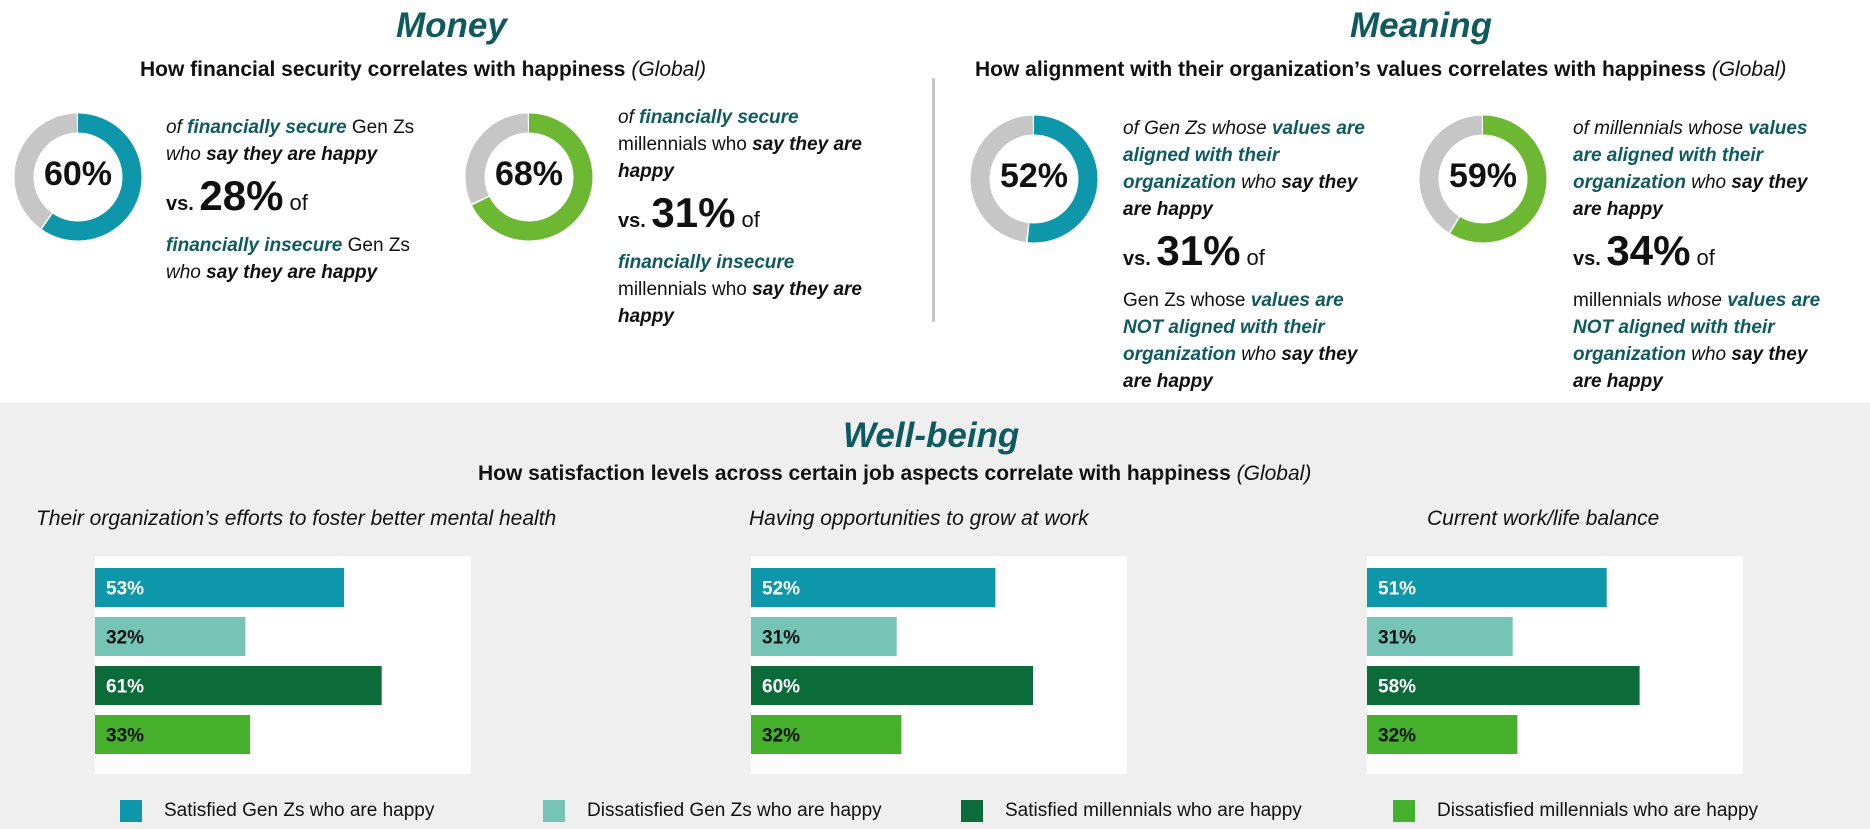 Image resolution: width=1870 pixels, height=829 pixels. Describe the element at coordinates (529, 174) in the screenshot. I see `money-mill-donut-label: 68%` at that location.